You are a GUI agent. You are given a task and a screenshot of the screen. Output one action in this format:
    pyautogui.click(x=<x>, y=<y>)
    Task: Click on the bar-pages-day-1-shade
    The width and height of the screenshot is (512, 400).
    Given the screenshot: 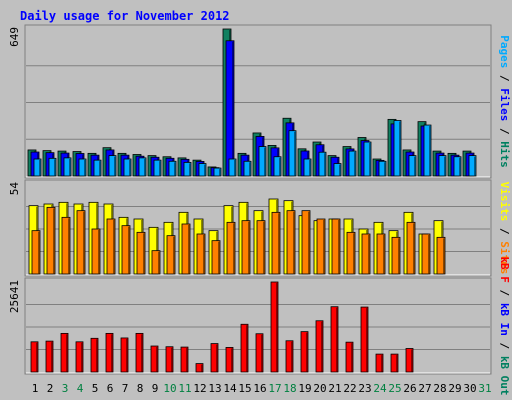 What is the action you would take?
    pyautogui.click(x=40, y=168)
    